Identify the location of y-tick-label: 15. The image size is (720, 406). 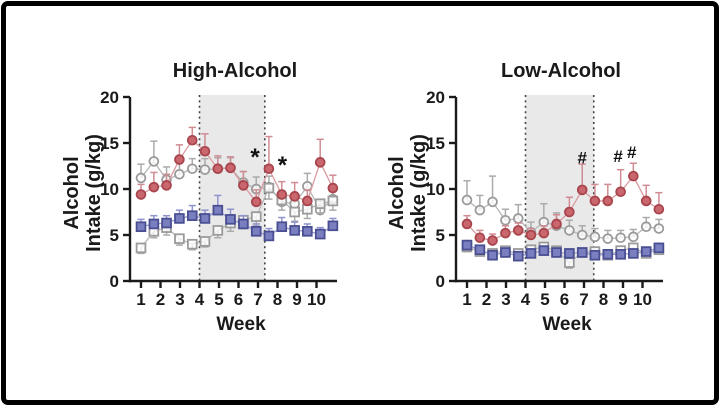
(109, 143).